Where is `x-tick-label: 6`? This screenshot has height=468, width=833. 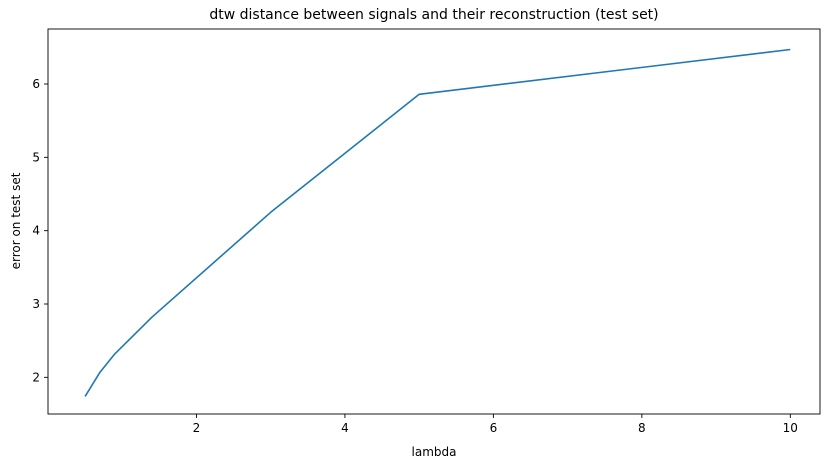
x-tick-label: 6 is located at coordinates (494, 428).